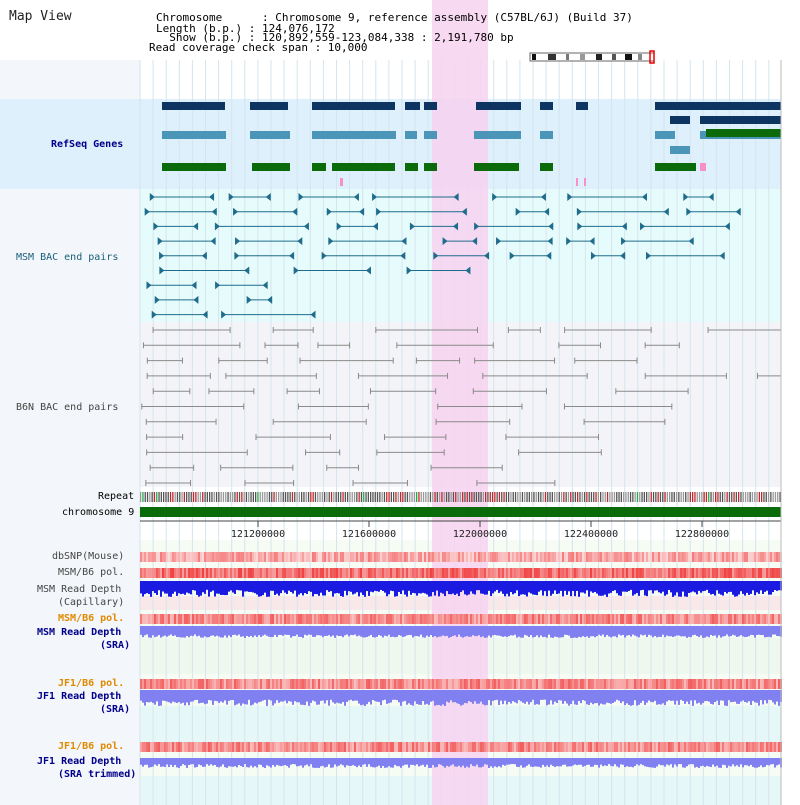 This screenshot has width=800, height=805. I want to click on track-label-b6n-bac: B6N BAC end pairs, so click(67, 407).